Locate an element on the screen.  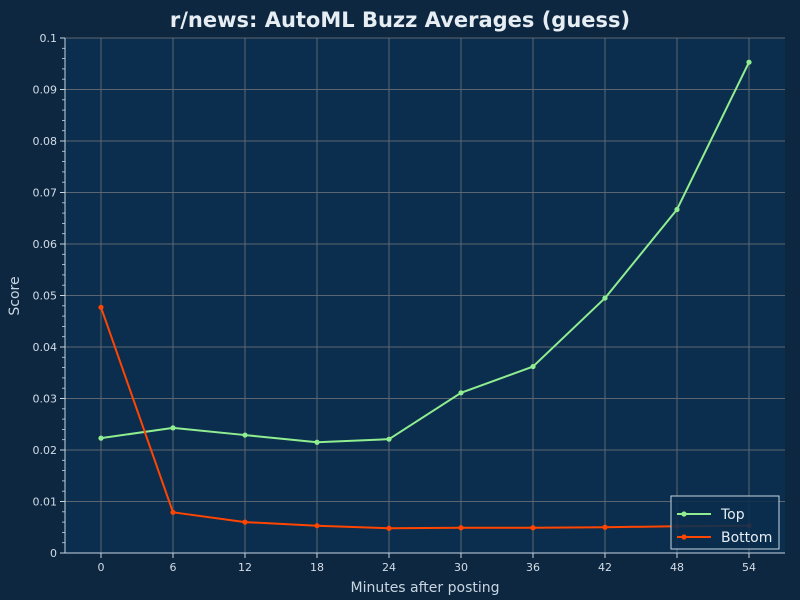
y-tick-label: 0.1 is located at coordinates (49, 38).